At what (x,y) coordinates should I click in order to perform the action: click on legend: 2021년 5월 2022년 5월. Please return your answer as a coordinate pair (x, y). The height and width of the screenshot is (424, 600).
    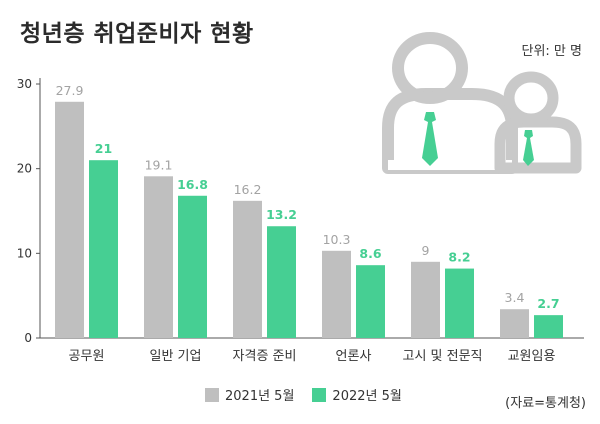
    Looking at the image, I should click on (312, 394).